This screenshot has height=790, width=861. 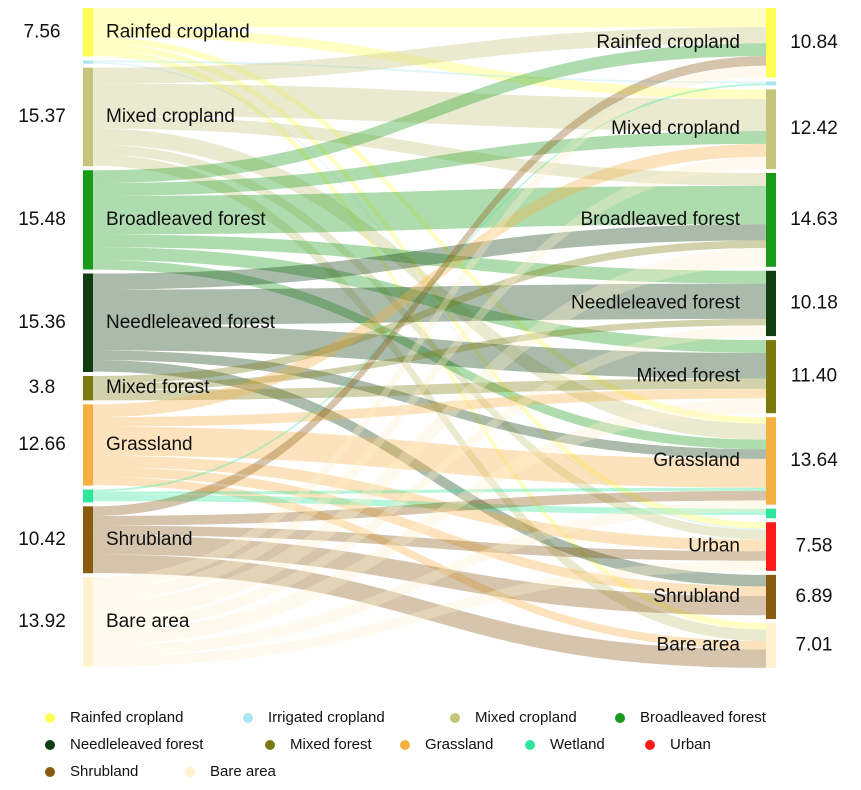 I want to click on legend-text: Mixed cropland, so click(x=526, y=717).